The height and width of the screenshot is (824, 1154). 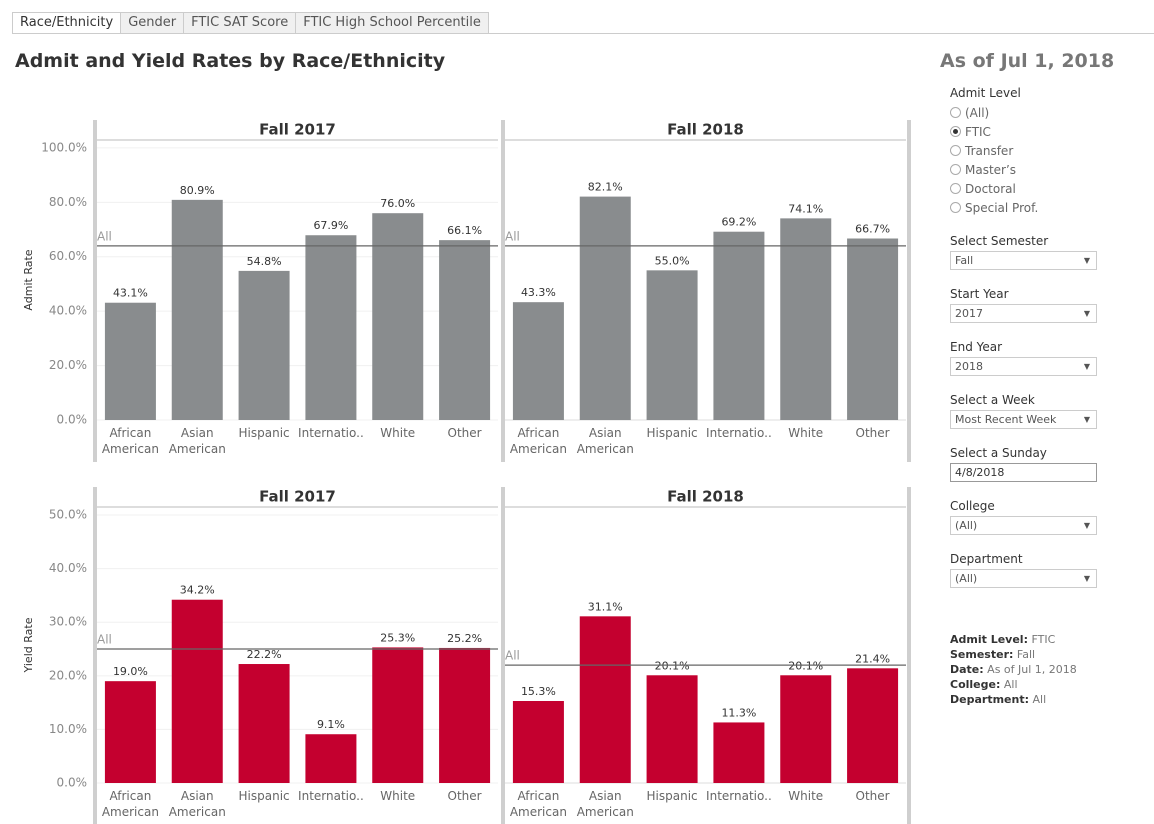 What do you see at coordinates (992, 400) in the screenshot?
I see `filter-label: Select a Week` at bounding box center [992, 400].